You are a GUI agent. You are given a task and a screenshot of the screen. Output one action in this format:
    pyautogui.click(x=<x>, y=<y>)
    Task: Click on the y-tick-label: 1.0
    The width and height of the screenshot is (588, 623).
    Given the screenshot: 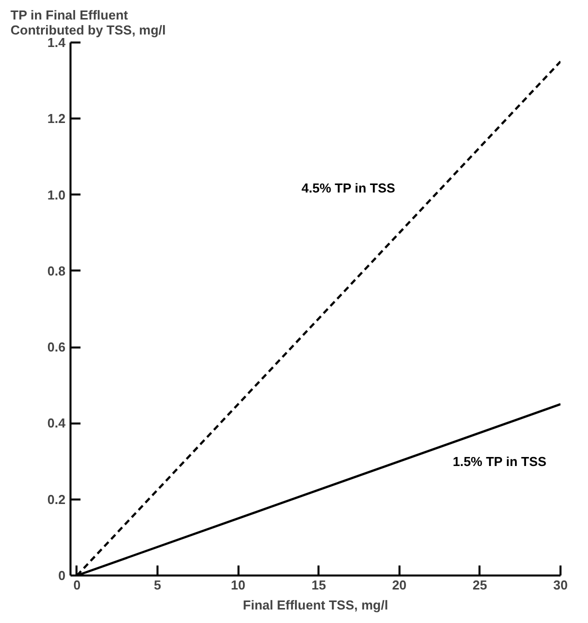 What is the action you would take?
    pyautogui.click(x=56, y=194)
    